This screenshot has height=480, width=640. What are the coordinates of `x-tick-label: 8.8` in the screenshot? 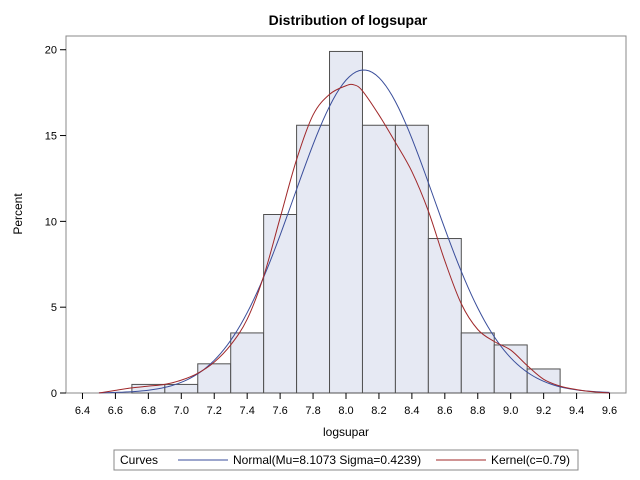 It's located at (477, 411).